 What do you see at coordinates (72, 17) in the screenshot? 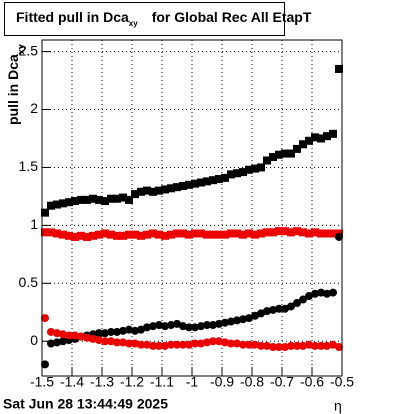
I see `title-main: Fitted pull in Dca` at bounding box center [72, 17].